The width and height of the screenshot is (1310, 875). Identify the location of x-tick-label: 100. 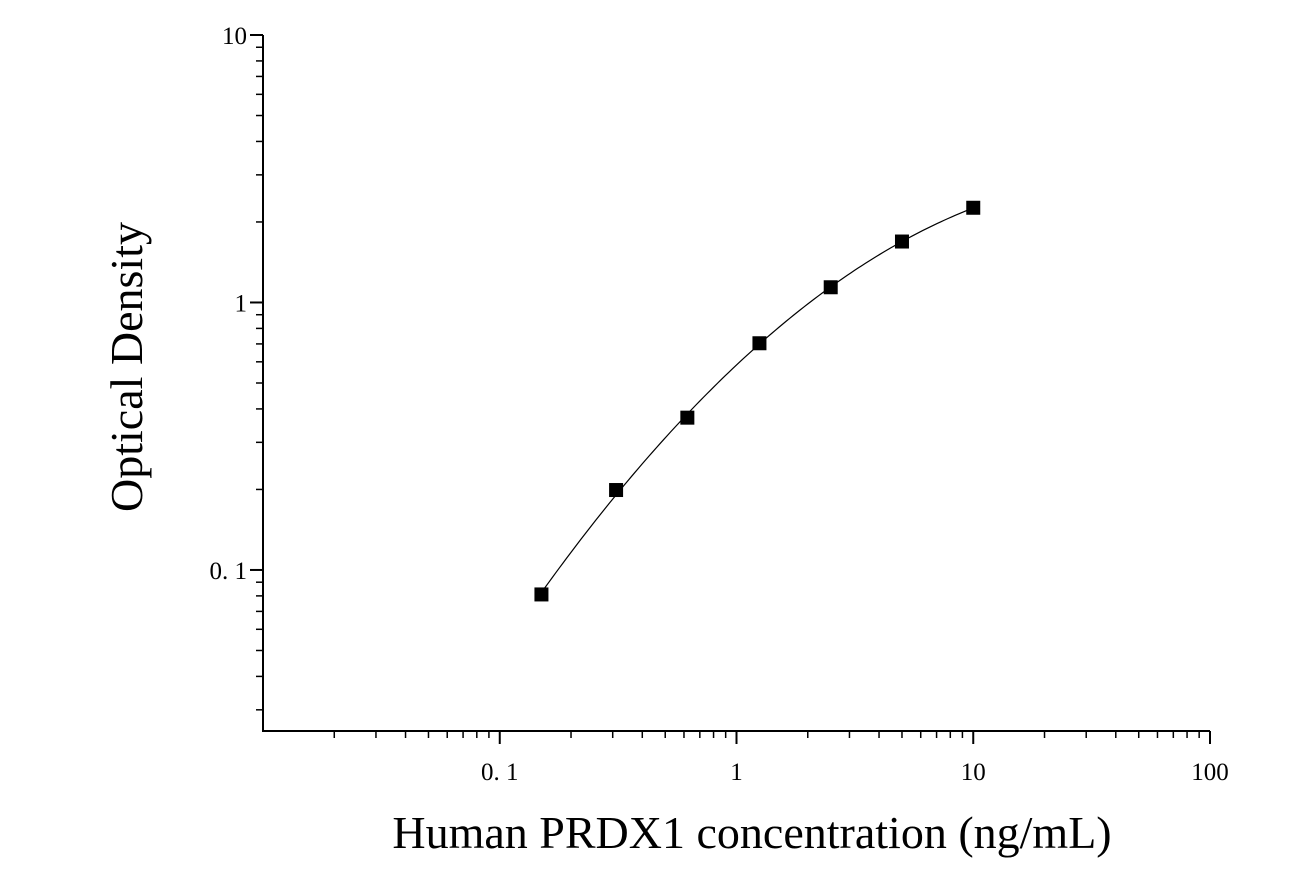
(1210, 772).